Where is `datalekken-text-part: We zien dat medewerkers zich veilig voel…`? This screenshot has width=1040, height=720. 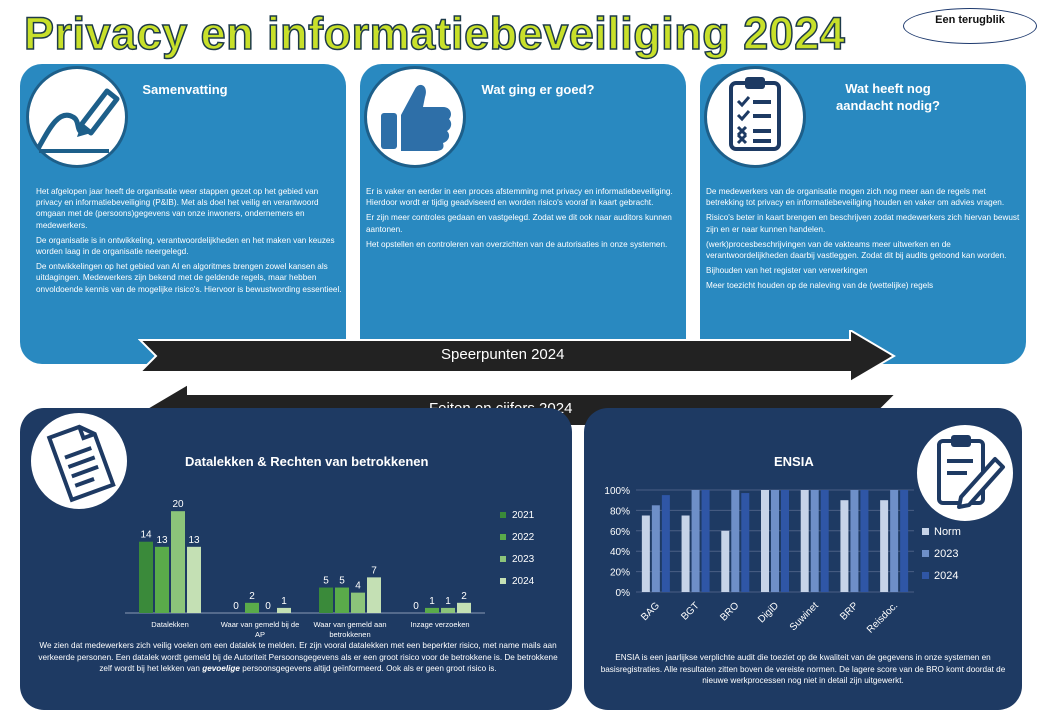 datalekken-text-part: We zien dat medewerkers zich veilig voel… is located at coordinates (298, 657).